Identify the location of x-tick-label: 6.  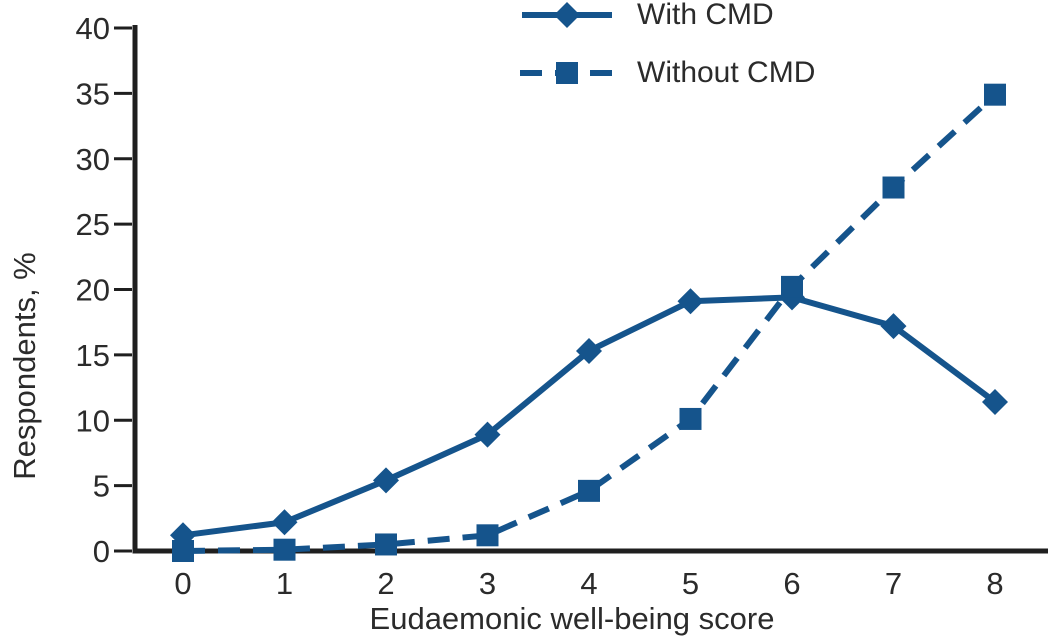
(791, 583).